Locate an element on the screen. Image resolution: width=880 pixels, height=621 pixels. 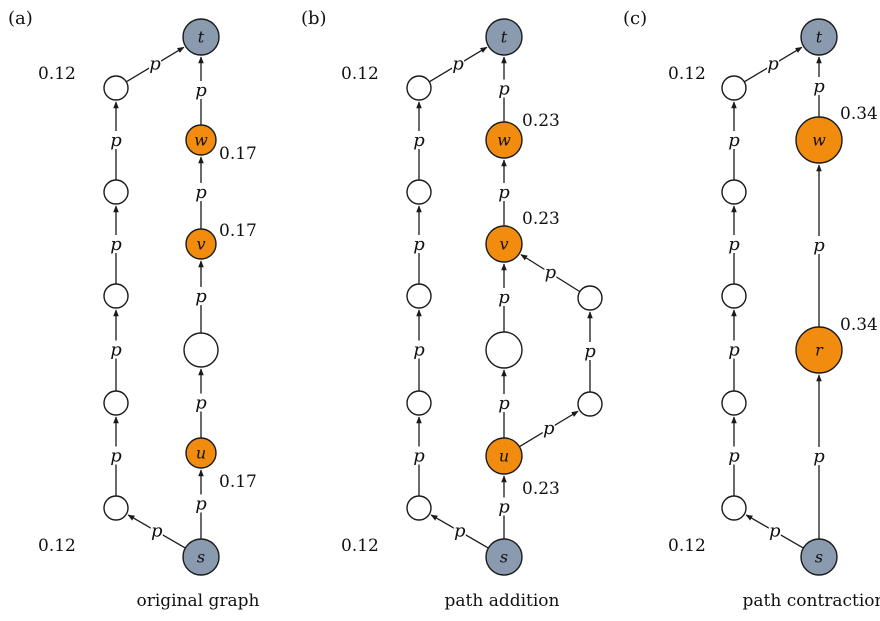
panel-caption: path addition is located at coordinates (502, 601).